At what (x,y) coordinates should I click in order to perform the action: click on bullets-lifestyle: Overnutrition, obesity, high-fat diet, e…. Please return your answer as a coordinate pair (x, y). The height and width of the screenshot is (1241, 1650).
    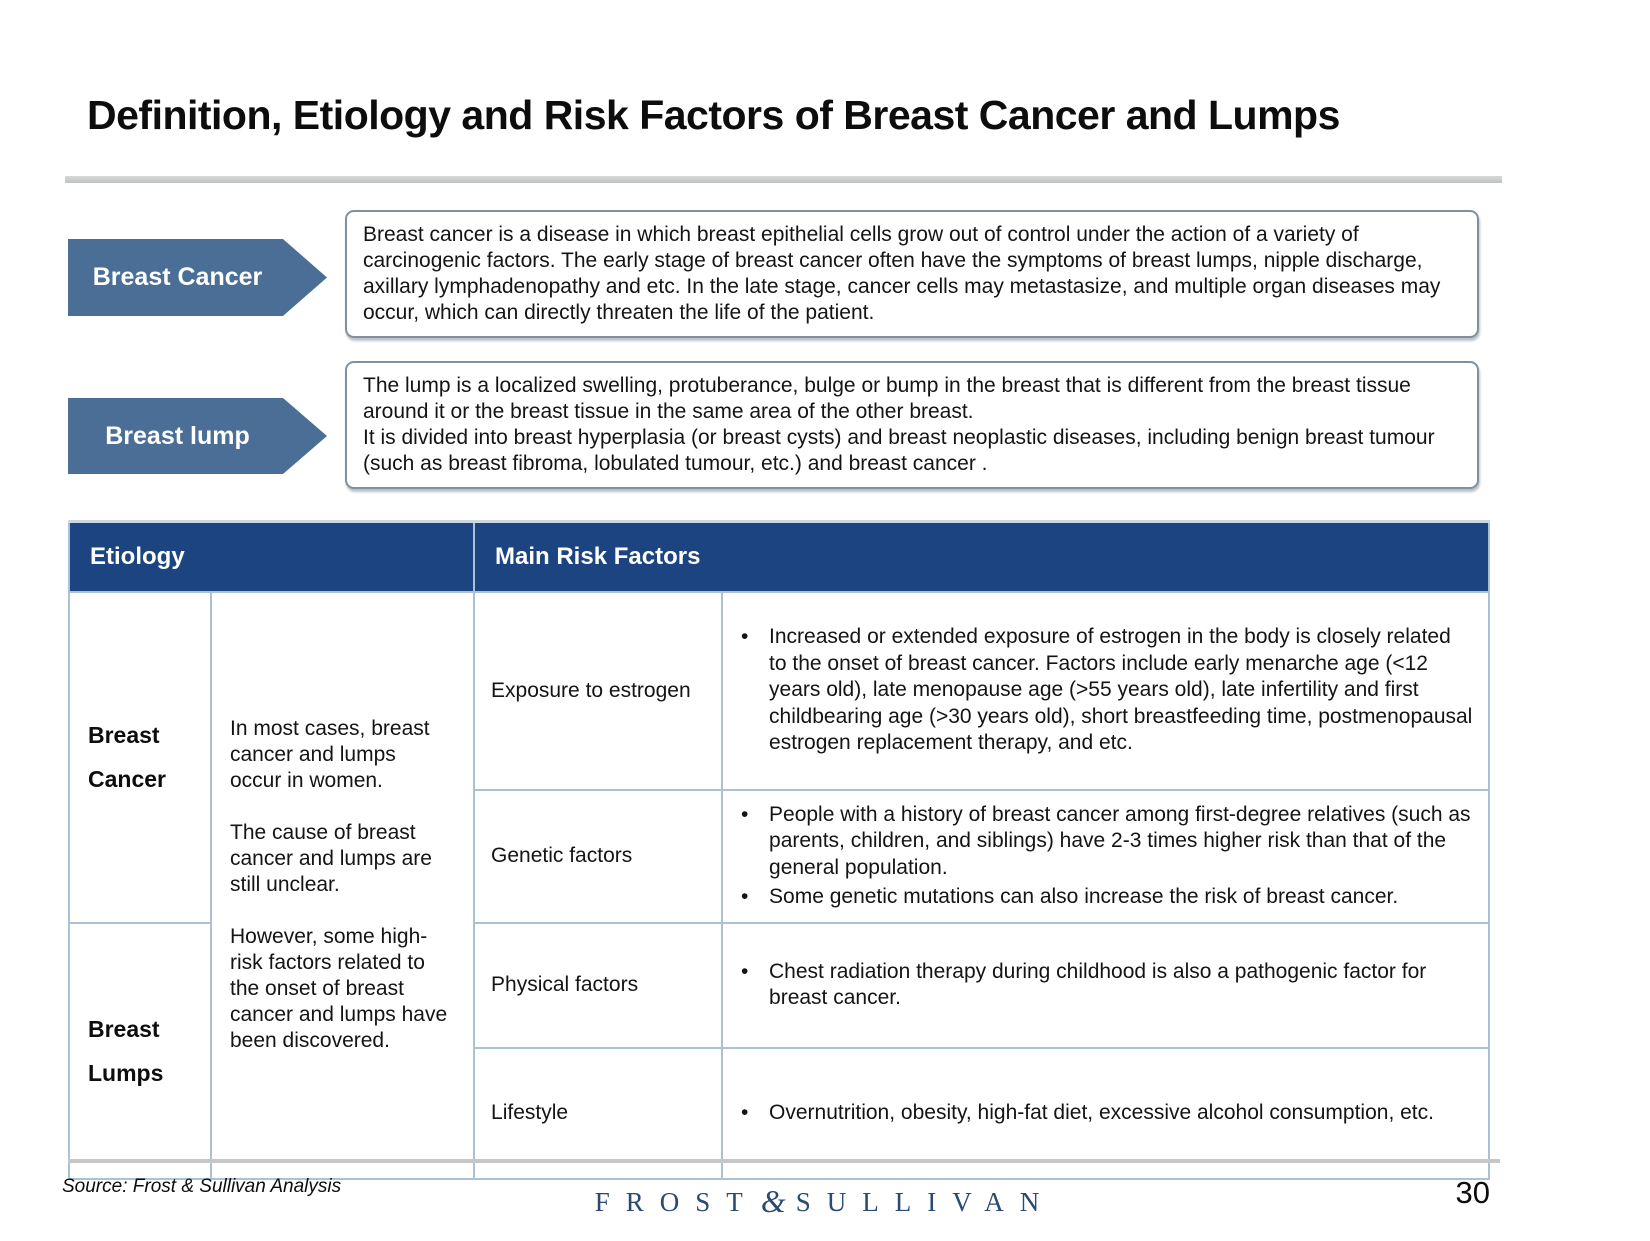
    Looking at the image, I should click on (1106, 1113).